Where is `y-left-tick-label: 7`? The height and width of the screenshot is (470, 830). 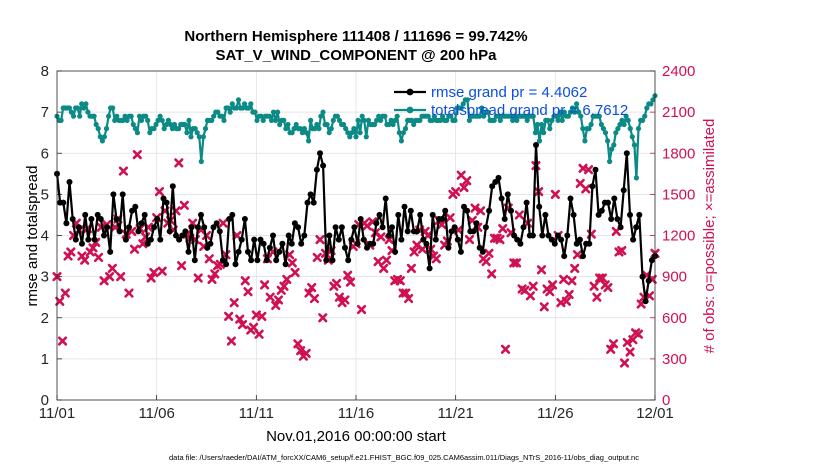 y-left-tick-label: 7 is located at coordinates (45, 112).